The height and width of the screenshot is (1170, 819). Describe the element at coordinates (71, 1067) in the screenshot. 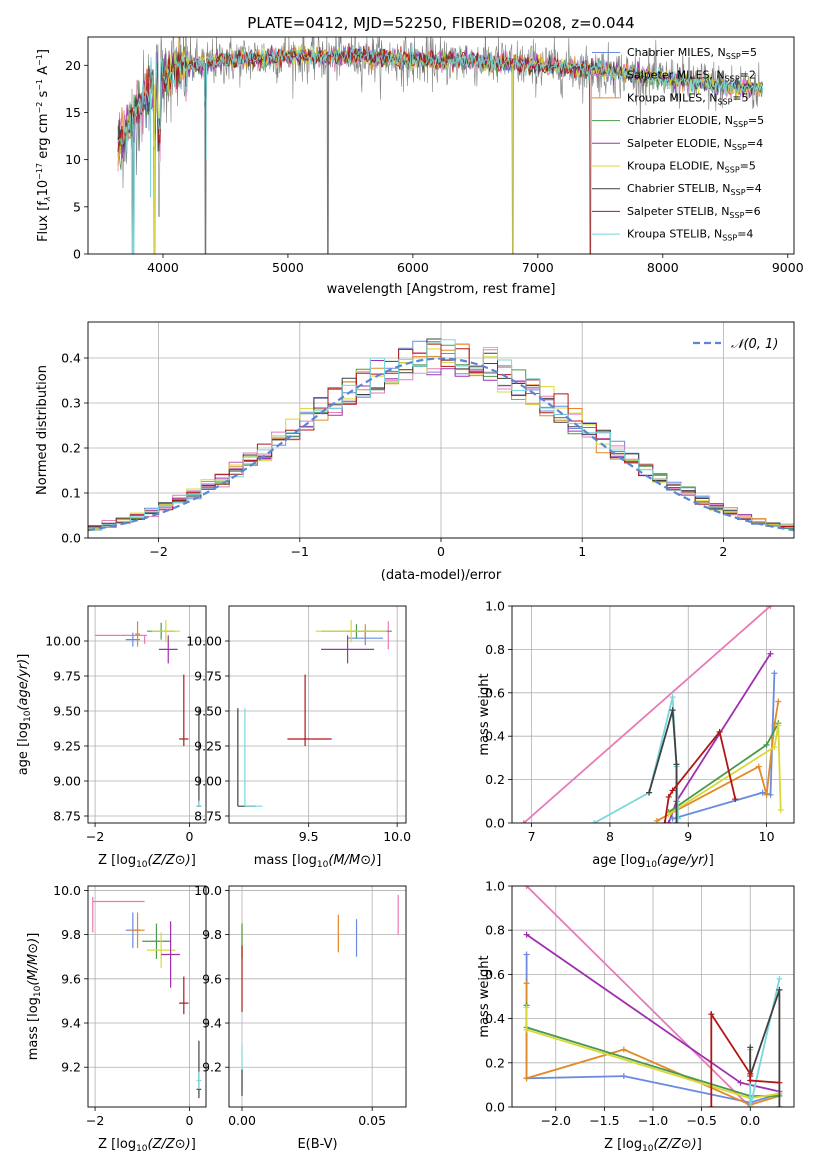

I see `y-tick-label: 9.2` at that location.